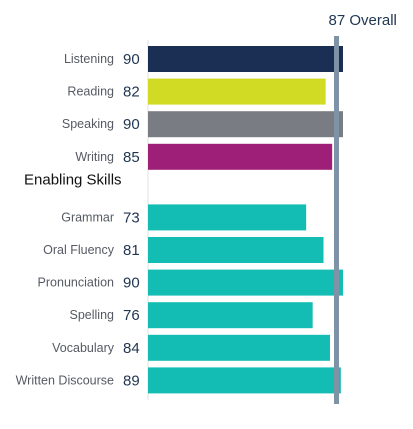  What do you see at coordinates (131, 283) in the screenshot?
I see `bar-value-pronunciation: 90` at bounding box center [131, 283].